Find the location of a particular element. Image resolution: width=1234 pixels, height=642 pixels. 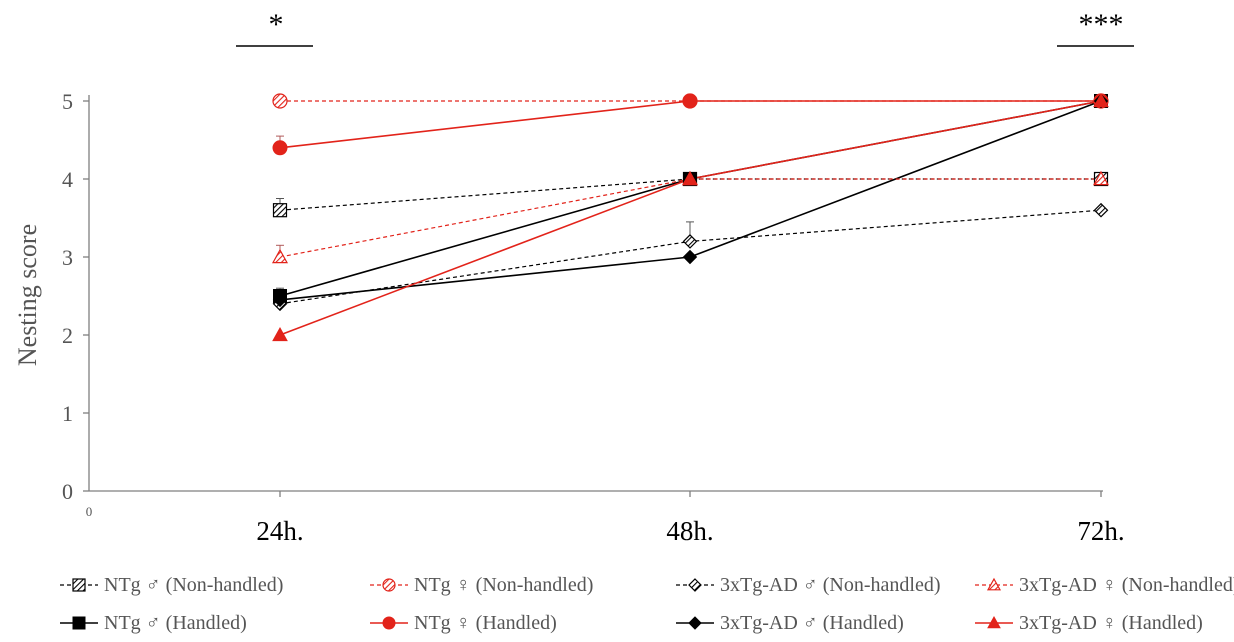

y-tick-label: 4 is located at coordinates (67, 179).